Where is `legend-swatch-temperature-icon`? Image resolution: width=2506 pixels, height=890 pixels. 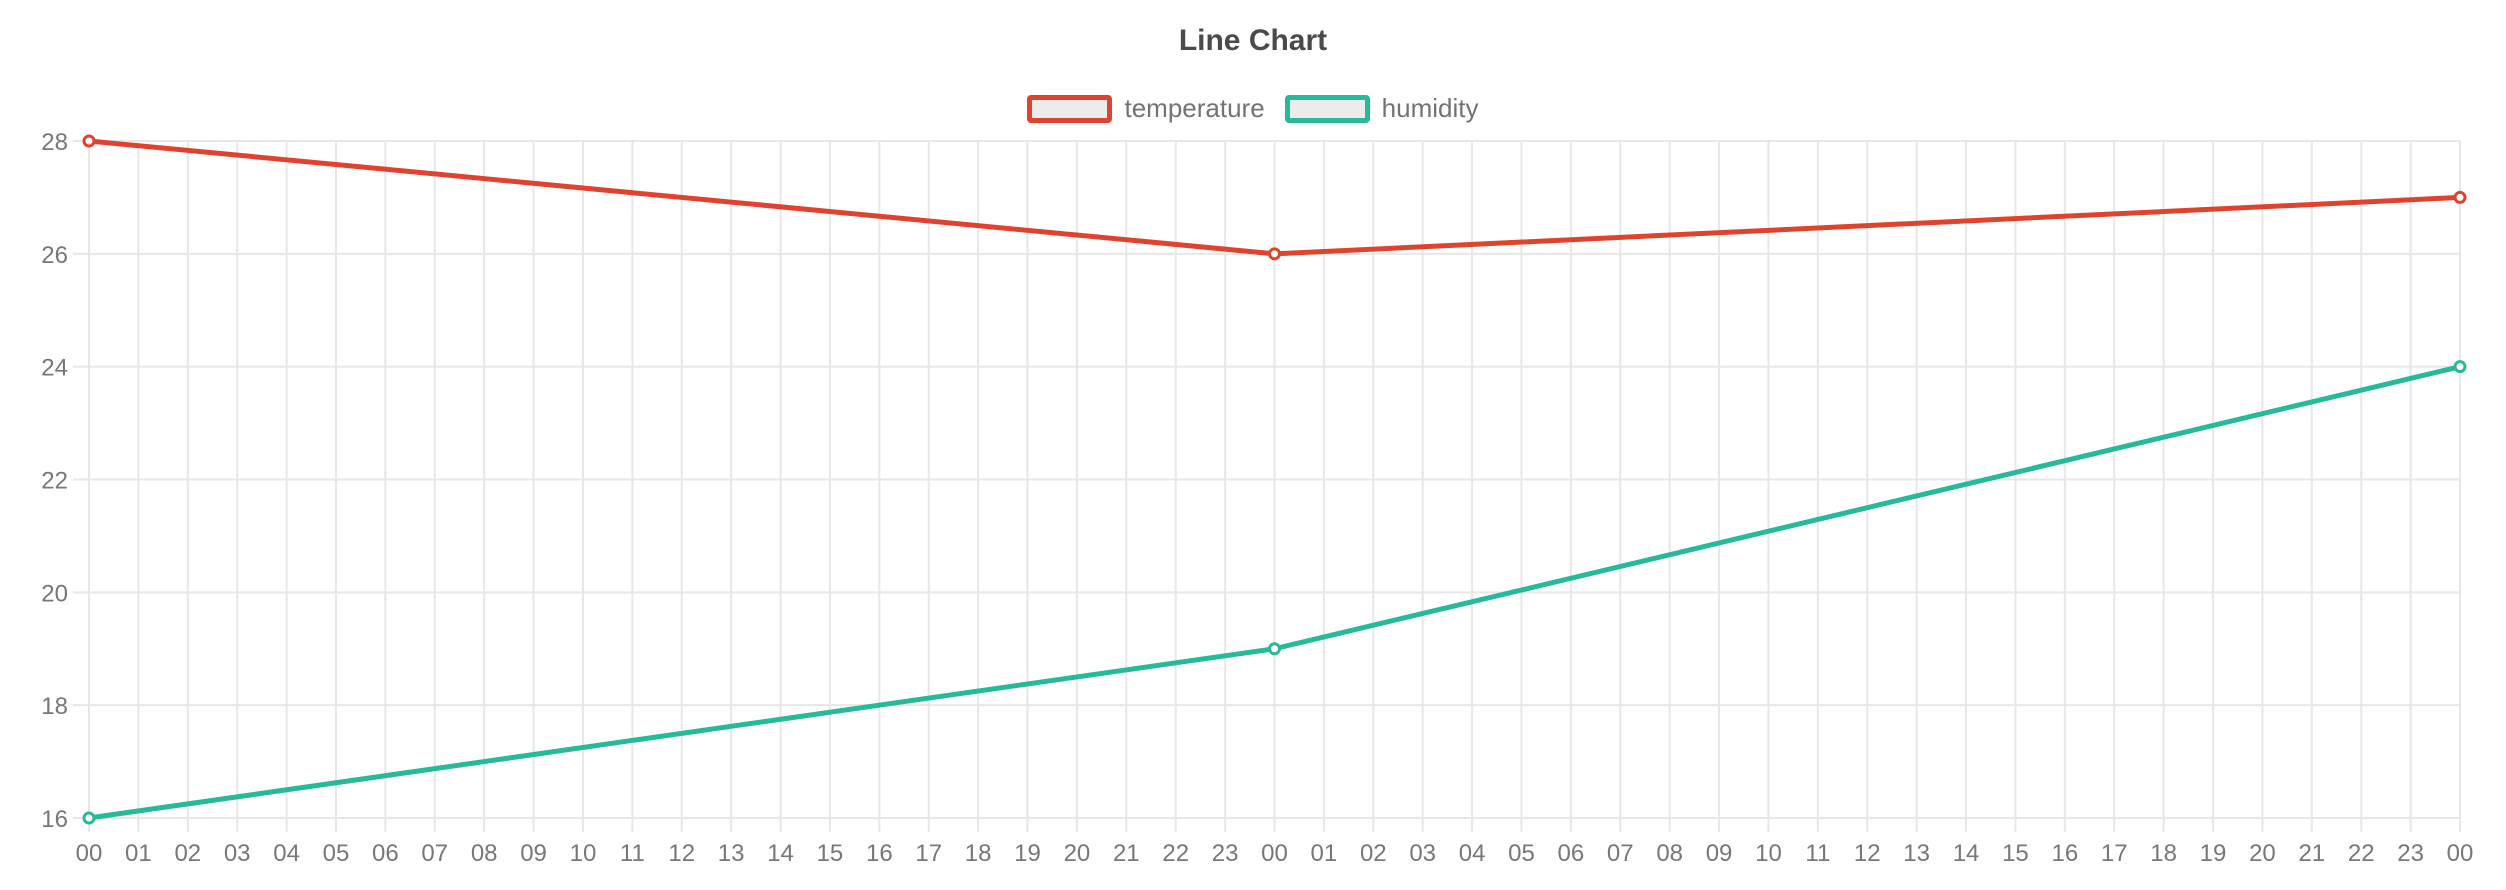
legend-swatch-temperature-icon is located at coordinates (1070, 108).